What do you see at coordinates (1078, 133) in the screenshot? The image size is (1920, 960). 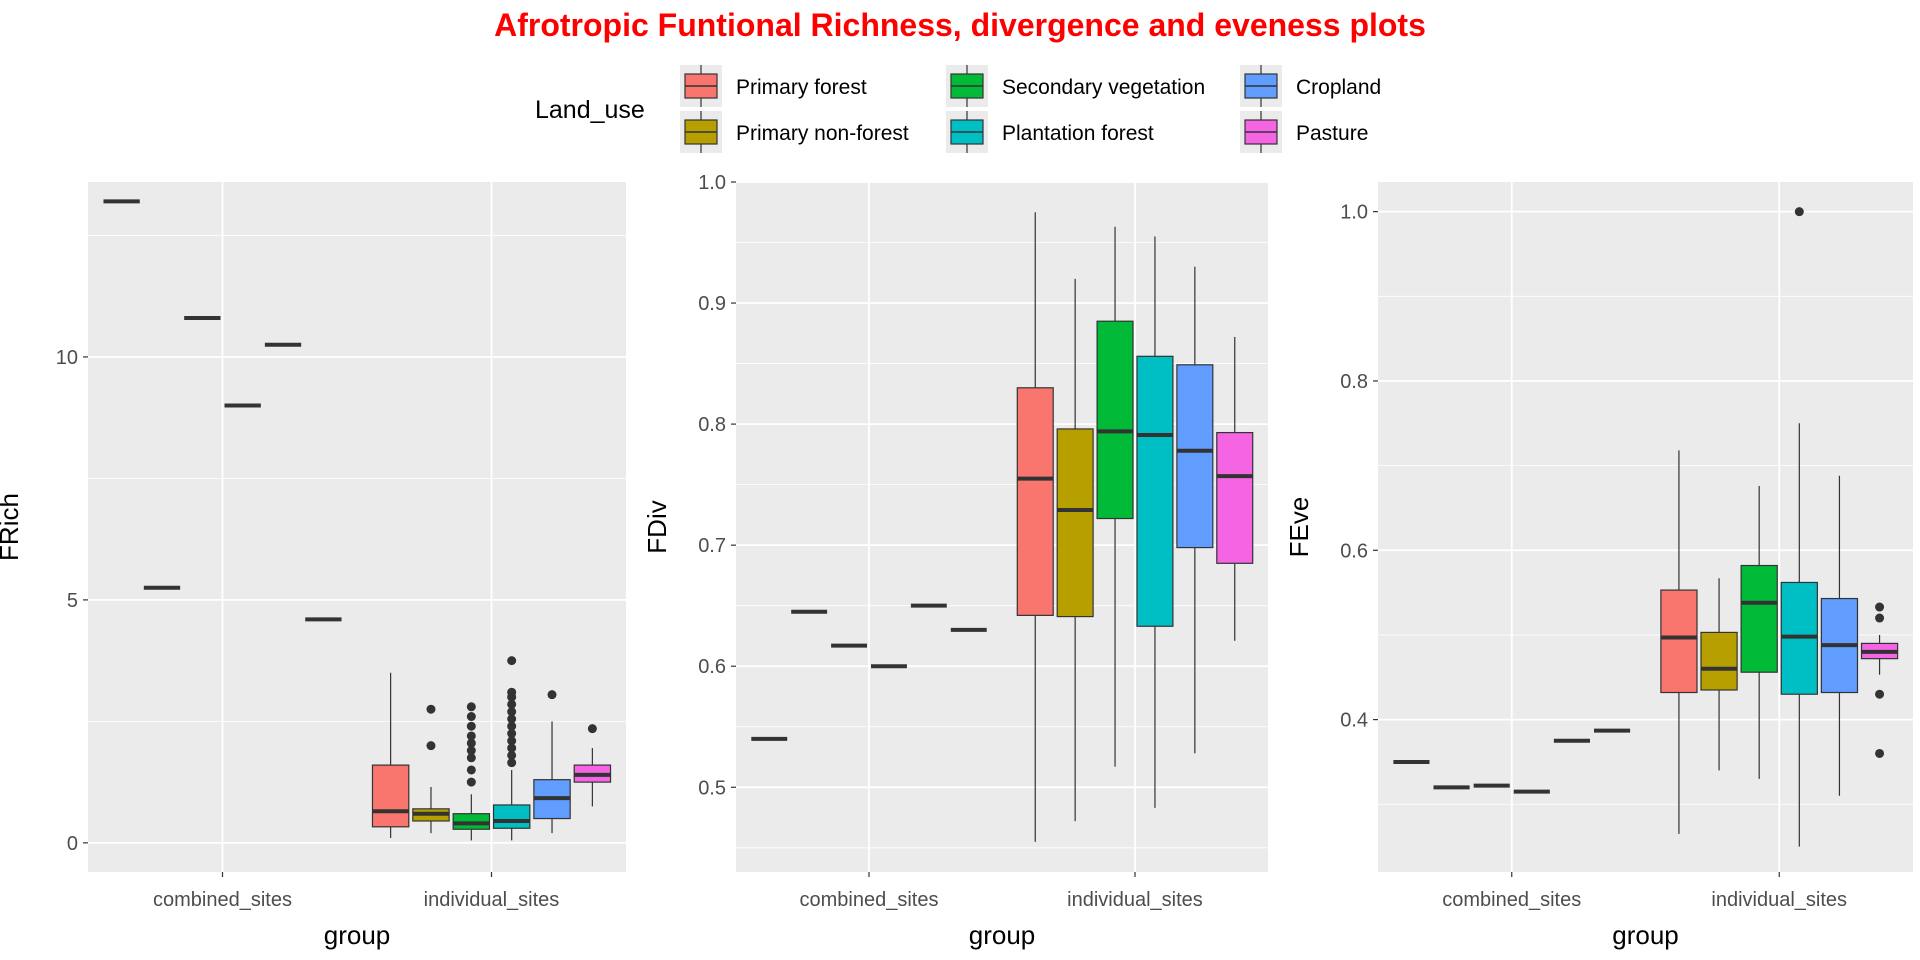 I see `legend-label: Plantation forest` at bounding box center [1078, 133].